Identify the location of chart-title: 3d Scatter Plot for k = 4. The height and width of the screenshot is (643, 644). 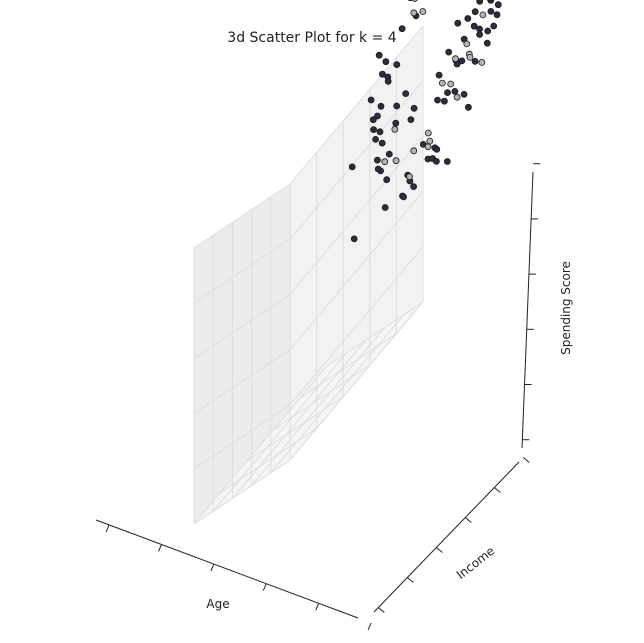
(311, 38).